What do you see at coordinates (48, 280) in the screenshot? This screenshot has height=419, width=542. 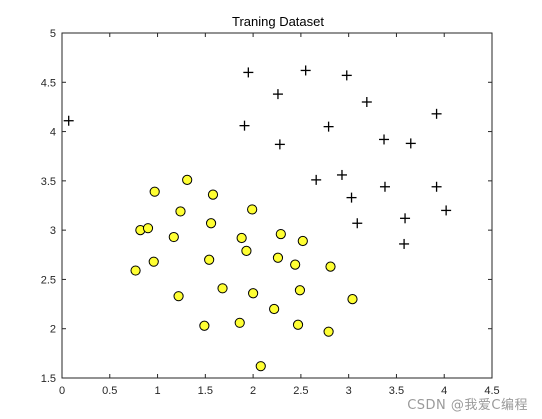 I see `y-tick-label: 2.5` at bounding box center [48, 280].